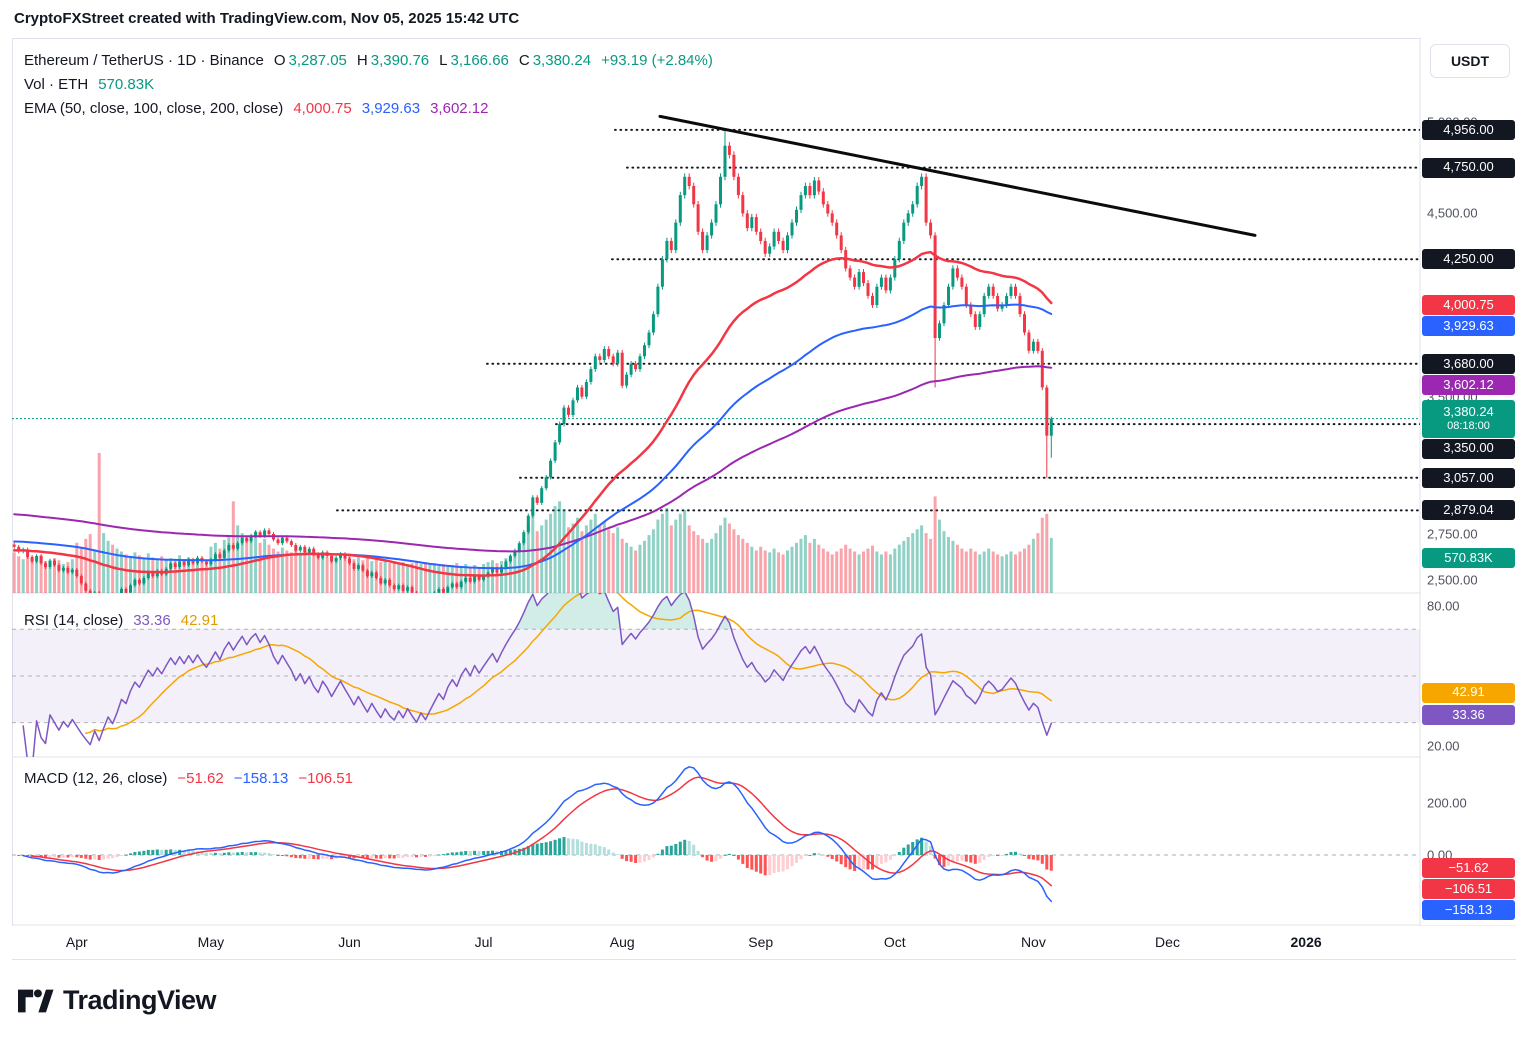  I want to click on footer: TradingView, so click(117, 1000).